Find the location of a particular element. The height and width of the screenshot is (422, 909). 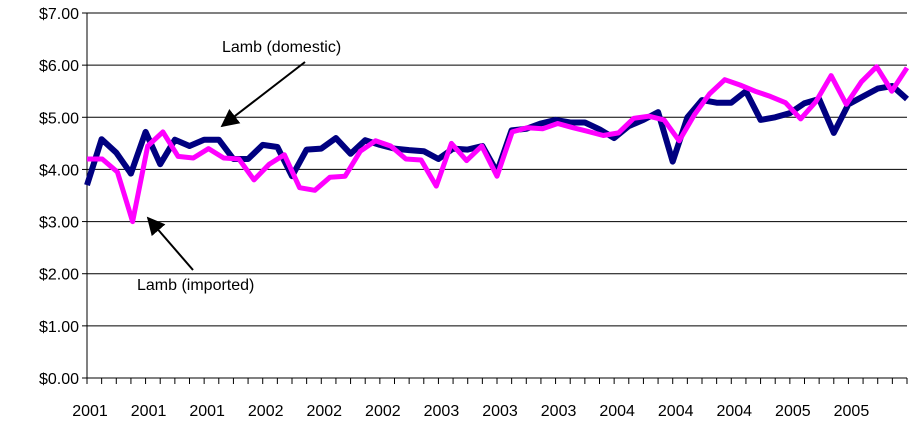

y-tick-label: $3.00 is located at coordinates (59, 223).